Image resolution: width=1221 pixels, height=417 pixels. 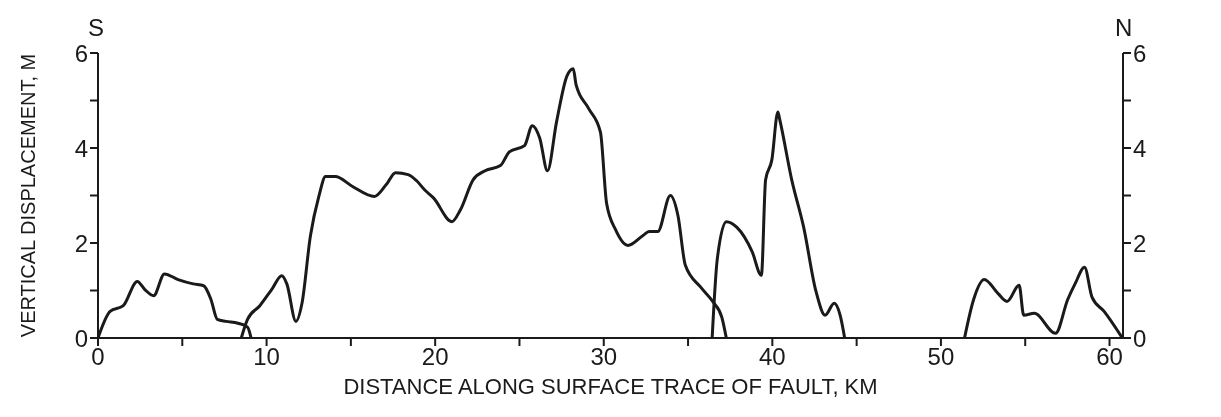 I want to click on text: N, so click(x=1124, y=28).